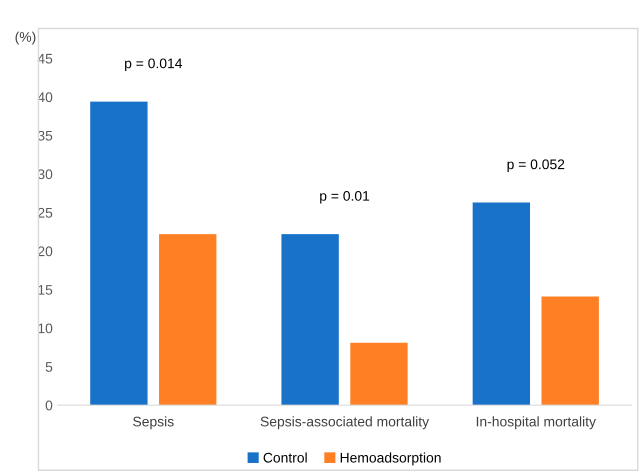  Describe the element at coordinates (153, 65) in the screenshot. I see `annotation: p = 0.014` at that location.